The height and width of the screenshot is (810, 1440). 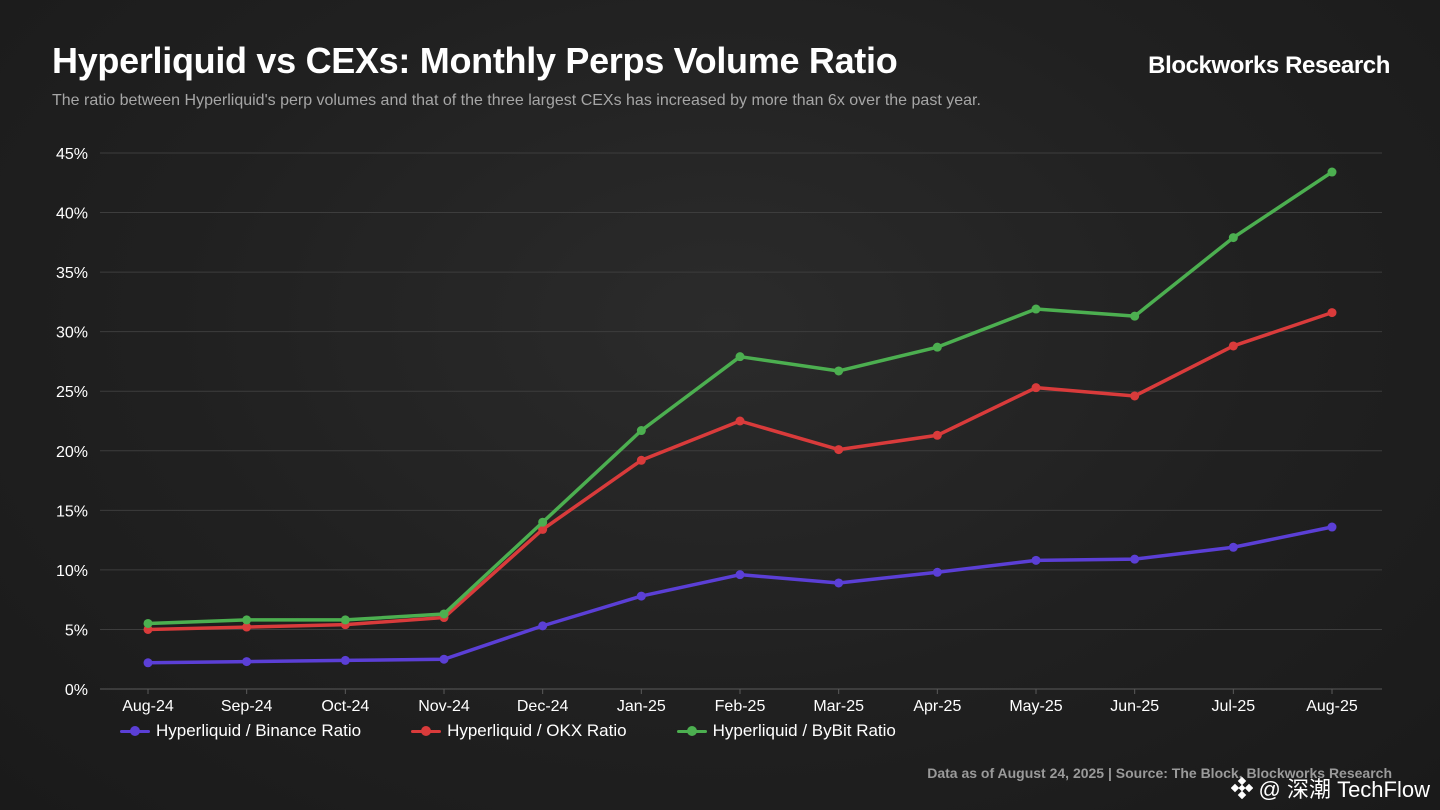 I want to click on legend-label: Hyperliquid / Binance Ratio, so click(x=259, y=730).